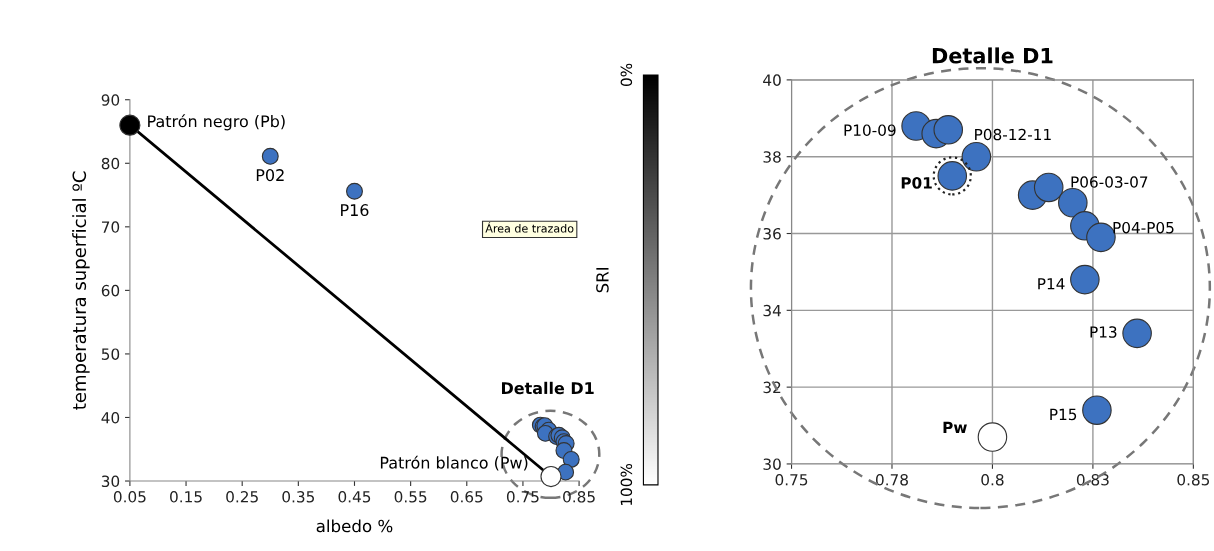  Describe the element at coordinates (1143, 227) in the screenshot. I see `annotation: P04-P05` at that location.